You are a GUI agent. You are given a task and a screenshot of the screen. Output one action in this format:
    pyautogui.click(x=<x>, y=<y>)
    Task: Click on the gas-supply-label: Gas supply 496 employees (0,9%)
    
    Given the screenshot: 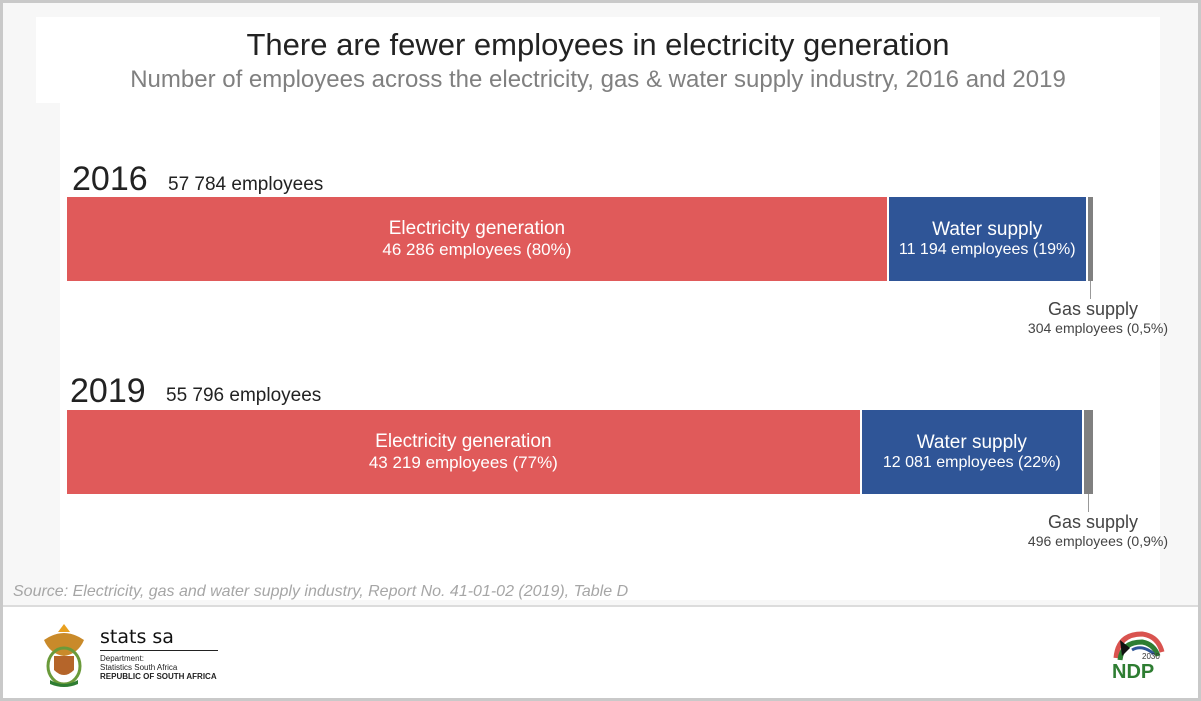 What is the action you would take?
    pyautogui.click(x=1098, y=530)
    